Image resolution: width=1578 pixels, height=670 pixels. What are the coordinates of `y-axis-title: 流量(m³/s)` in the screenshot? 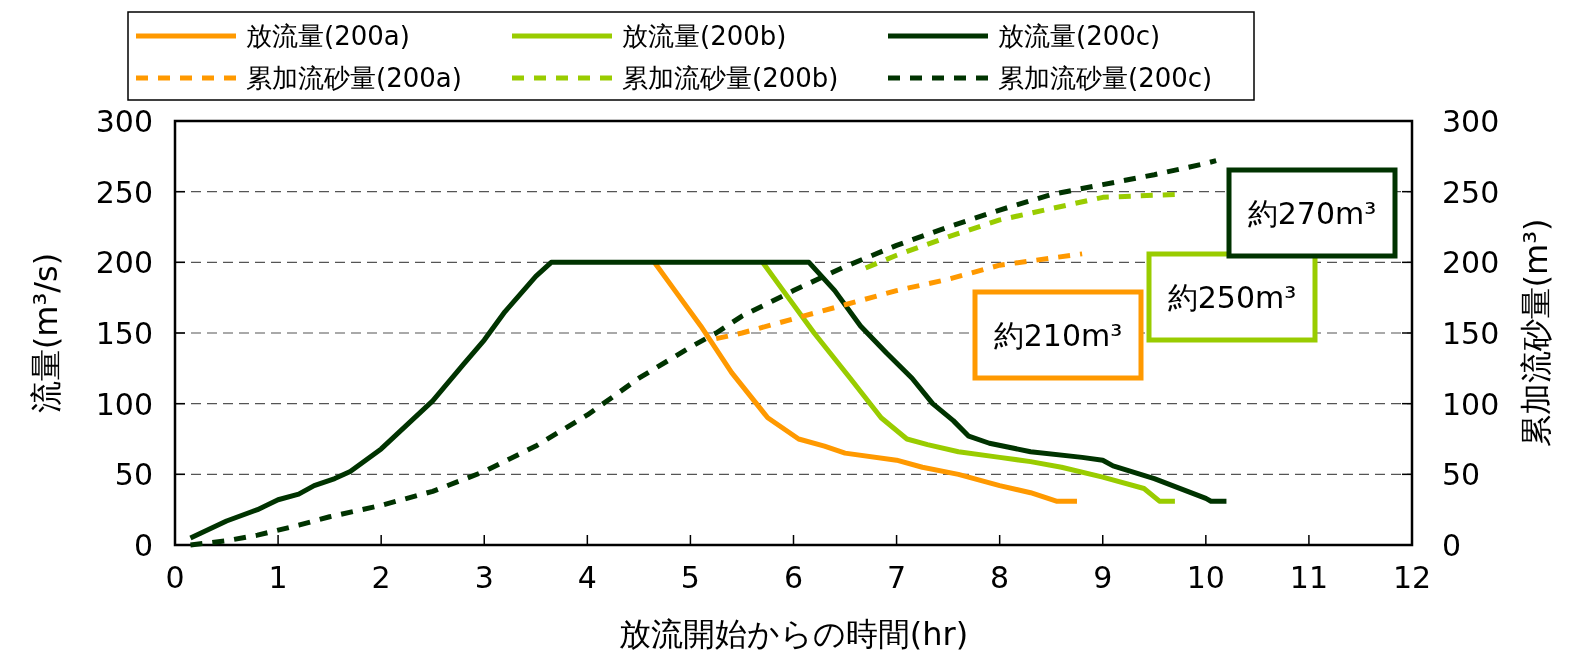 It's located at (46, 333).